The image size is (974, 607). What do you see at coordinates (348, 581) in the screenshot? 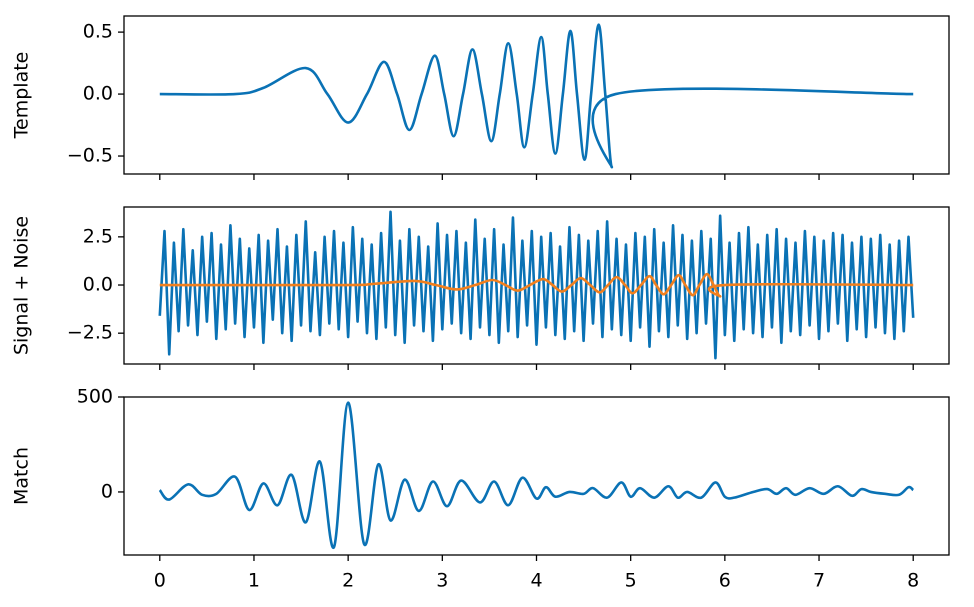
I see `x-tick-label: 2` at bounding box center [348, 581].